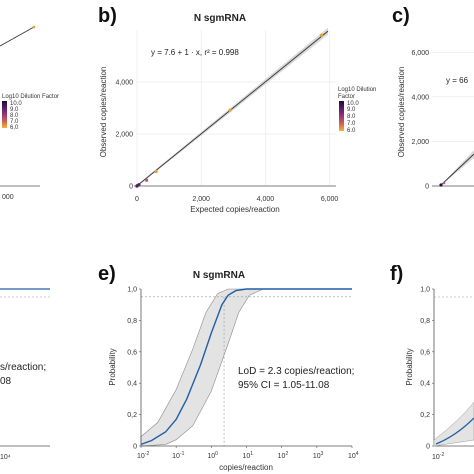 The height and width of the screenshot is (474, 474). I want to click on panel-b-equation: y = 7.6 + 1 · x, r² = 0.998, so click(195, 52).